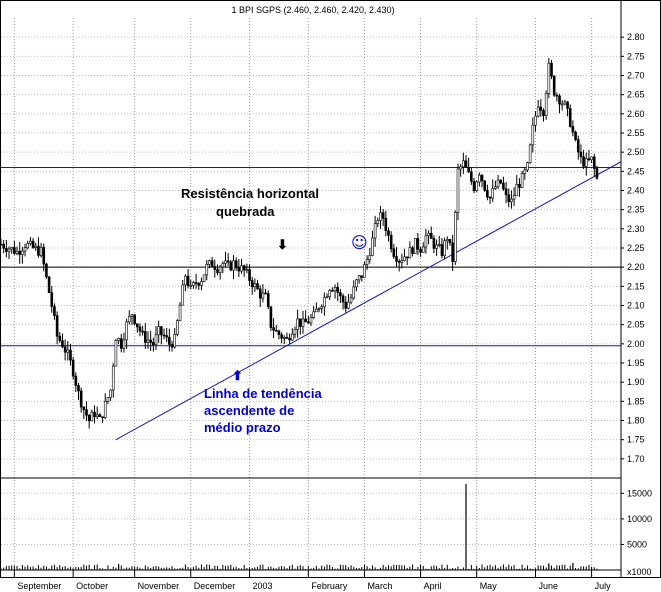  Describe the element at coordinates (359, 242) in the screenshot. I see `smiley-icon: ☺` at that location.